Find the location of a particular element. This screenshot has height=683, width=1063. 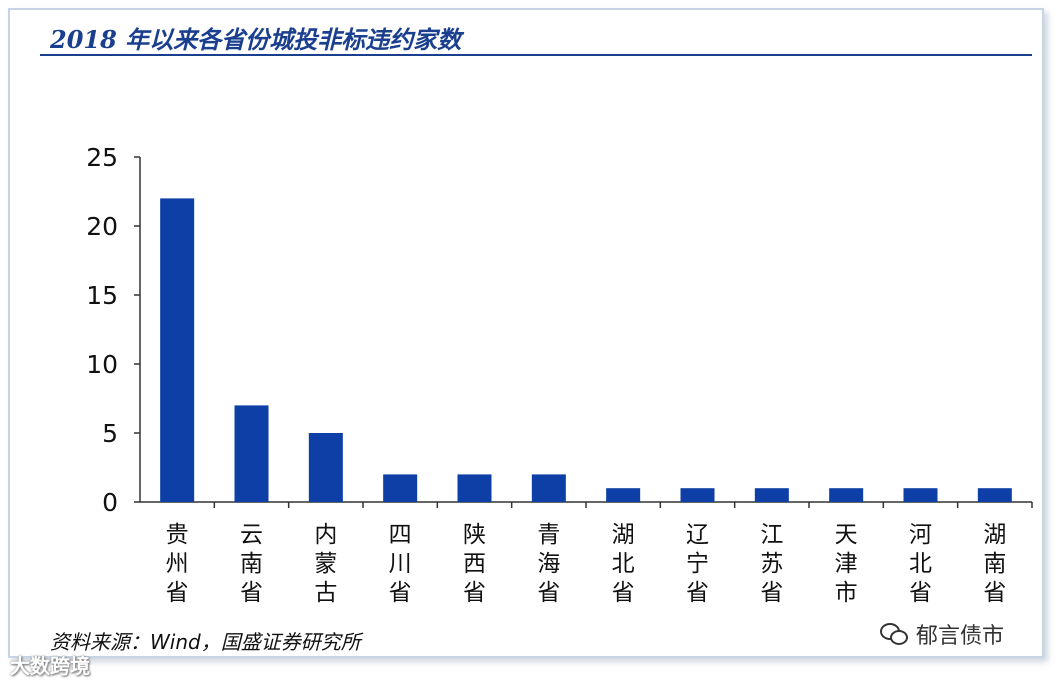

wechat-bubble-icon is located at coordinates (894, 634).